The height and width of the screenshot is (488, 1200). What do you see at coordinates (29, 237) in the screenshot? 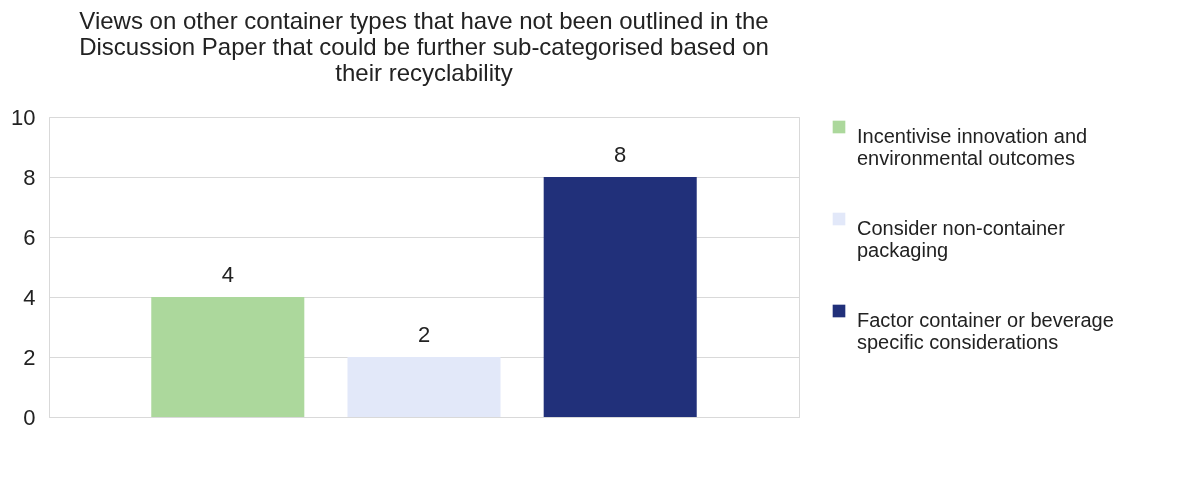
I see `y-tick-label: 6` at bounding box center [29, 237].